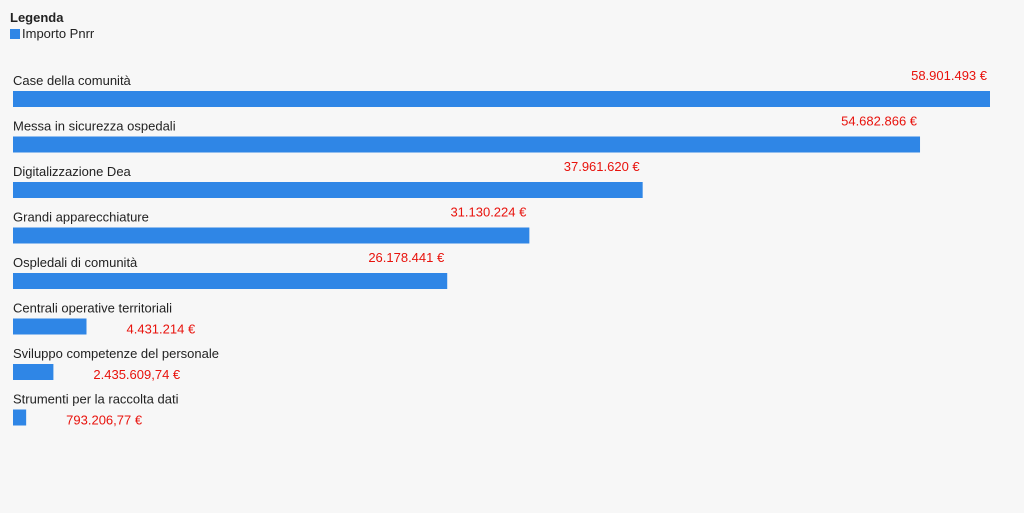 The image size is (1024, 513). I want to click on legend: Legenda Importo Pnrr, so click(52, 26).